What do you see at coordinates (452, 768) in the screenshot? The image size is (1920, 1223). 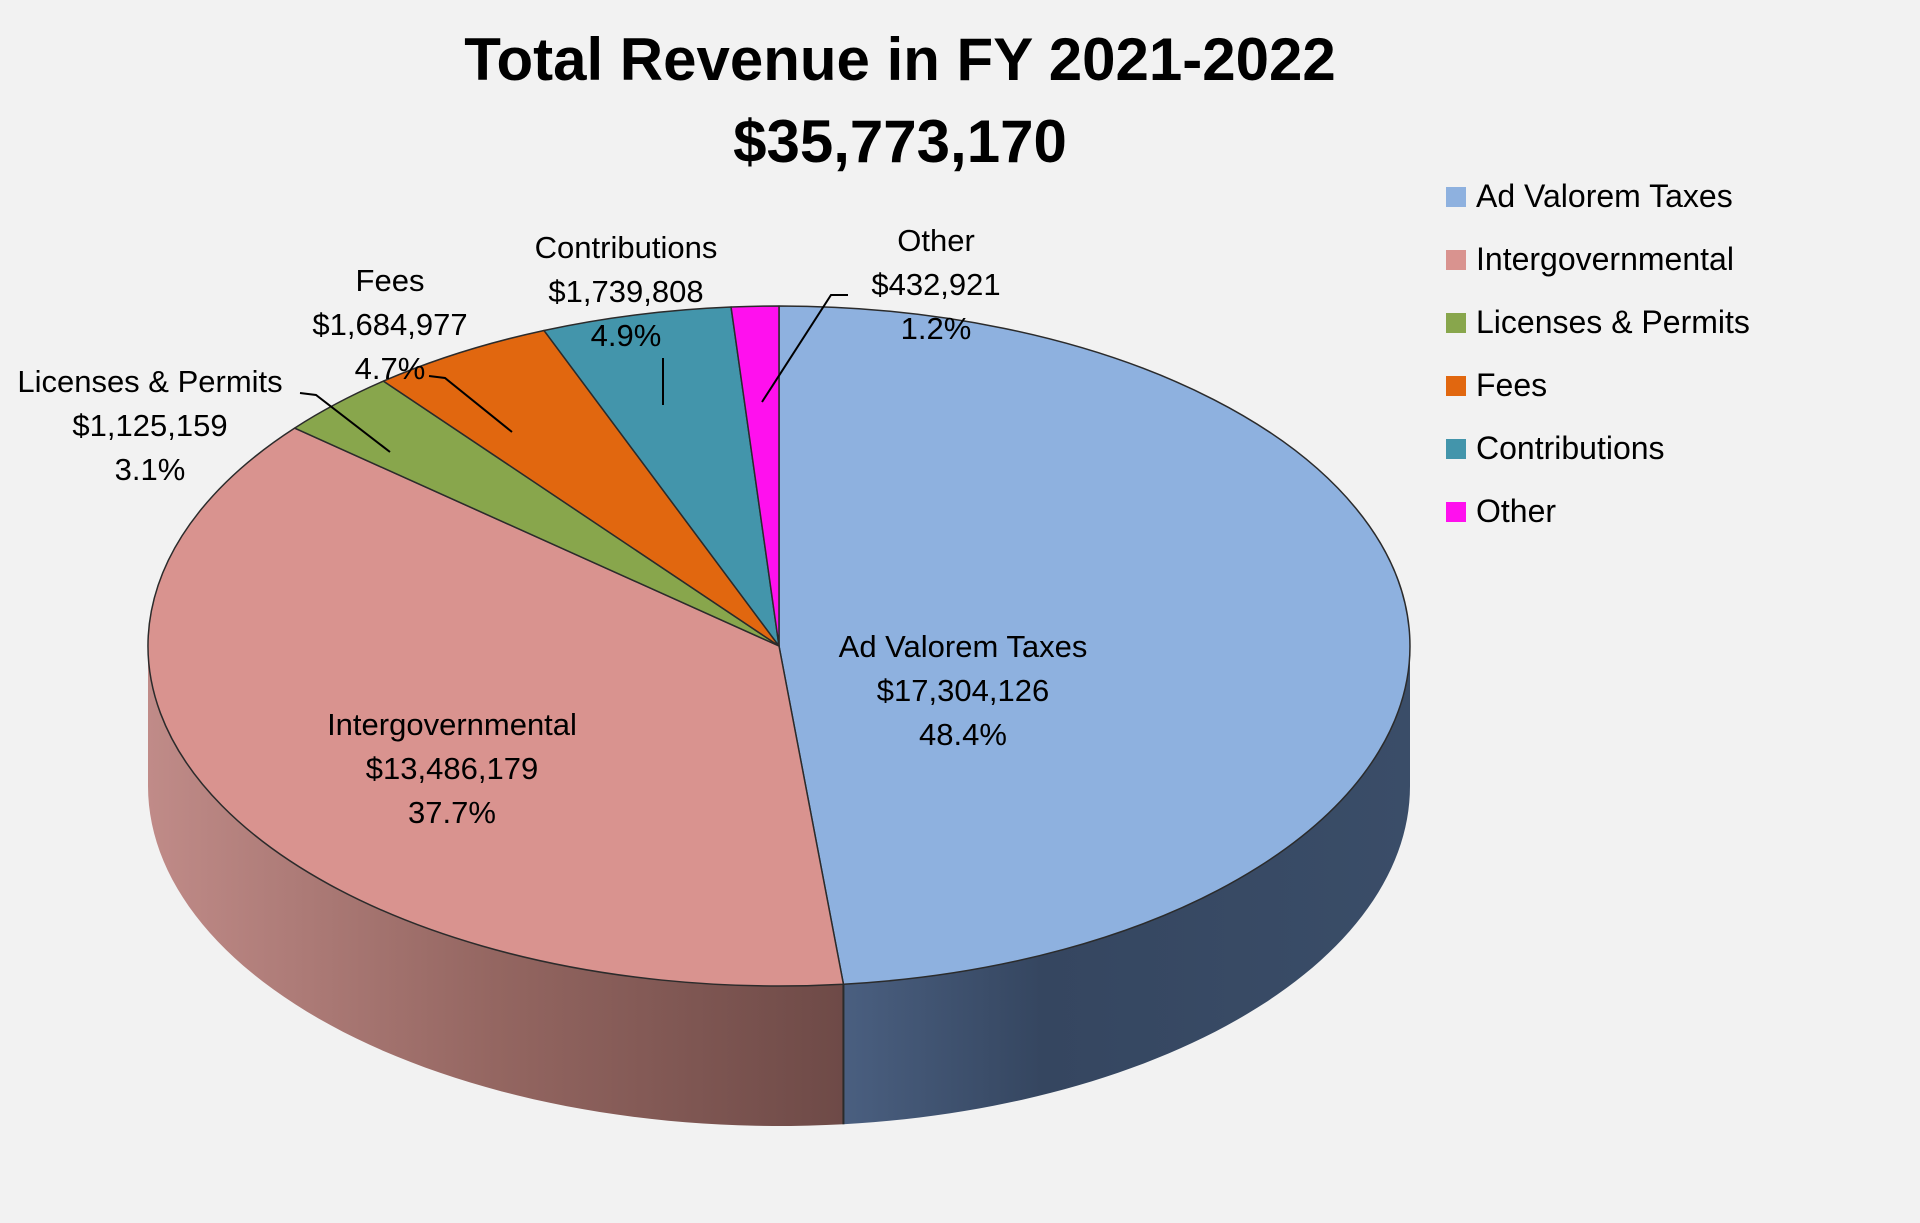 I see `data-label-value-intergovernmental: $13,486,179` at bounding box center [452, 768].